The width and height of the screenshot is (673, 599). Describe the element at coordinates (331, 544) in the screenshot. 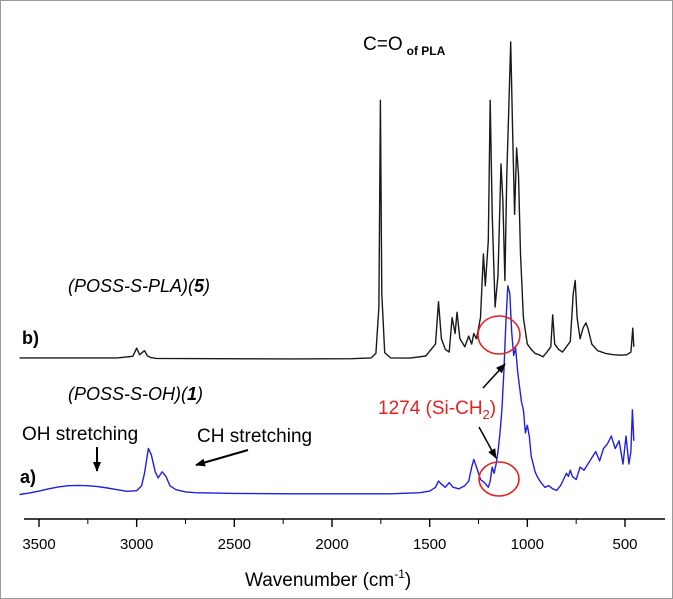

I see `x-tick-label: 2000` at that location.